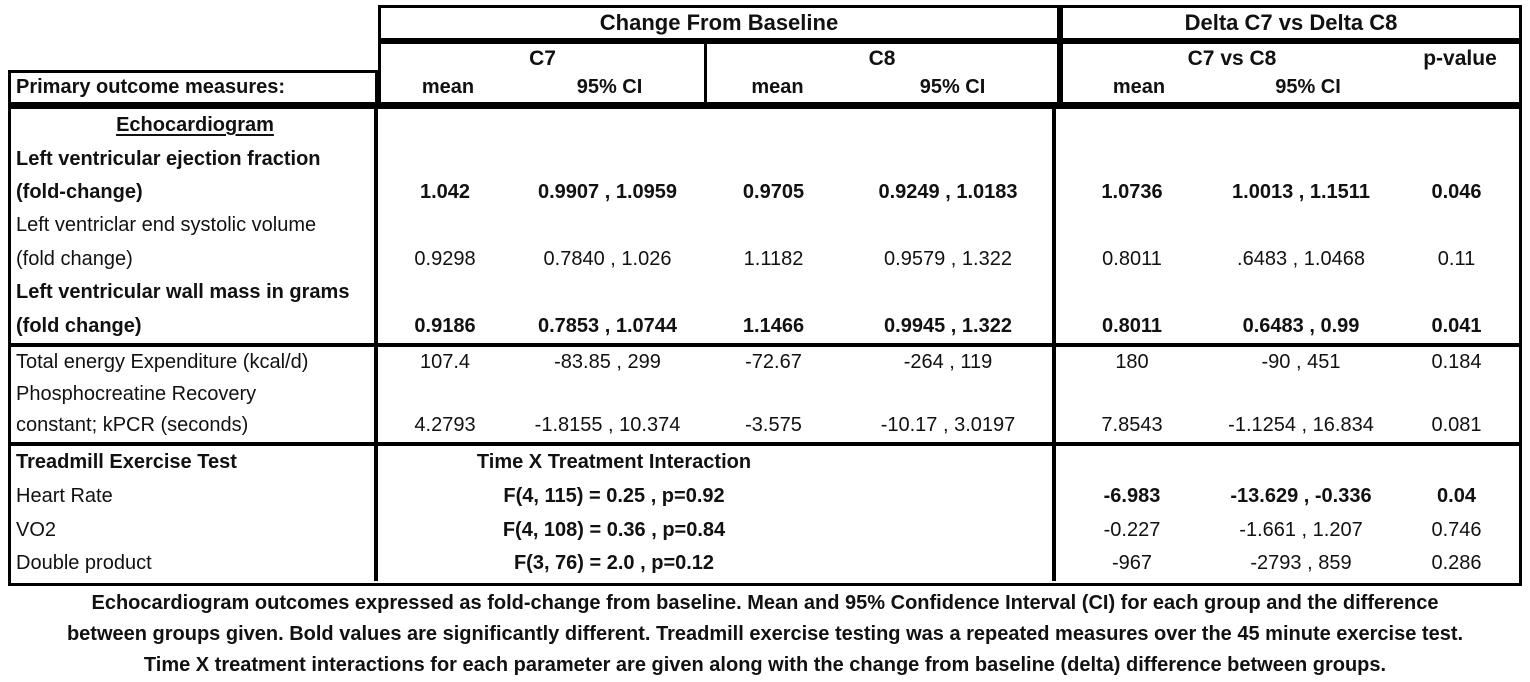 The image size is (1530, 682). I want to click on cell-pcr-c7-mean: 4.2793, so click(445, 425).